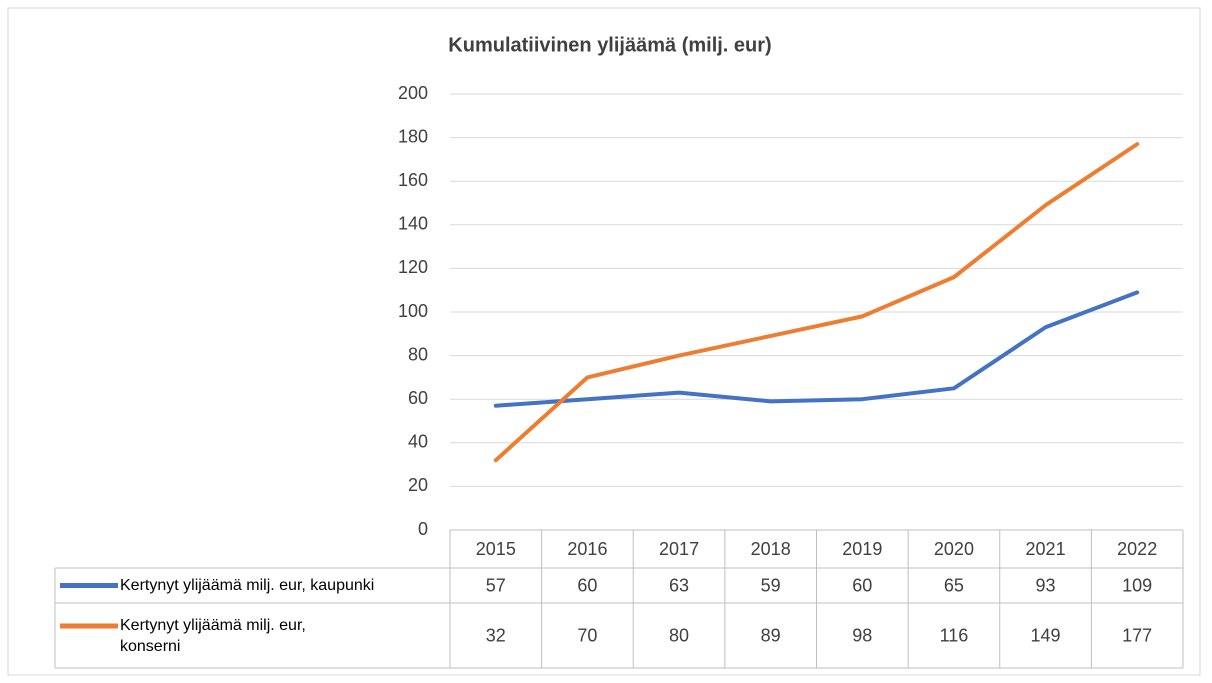 The height and width of the screenshot is (683, 1212). What do you see at coordinates (771, 585) in the screenshot?
I see `data-label: 59` at bounding box center [771, 585].